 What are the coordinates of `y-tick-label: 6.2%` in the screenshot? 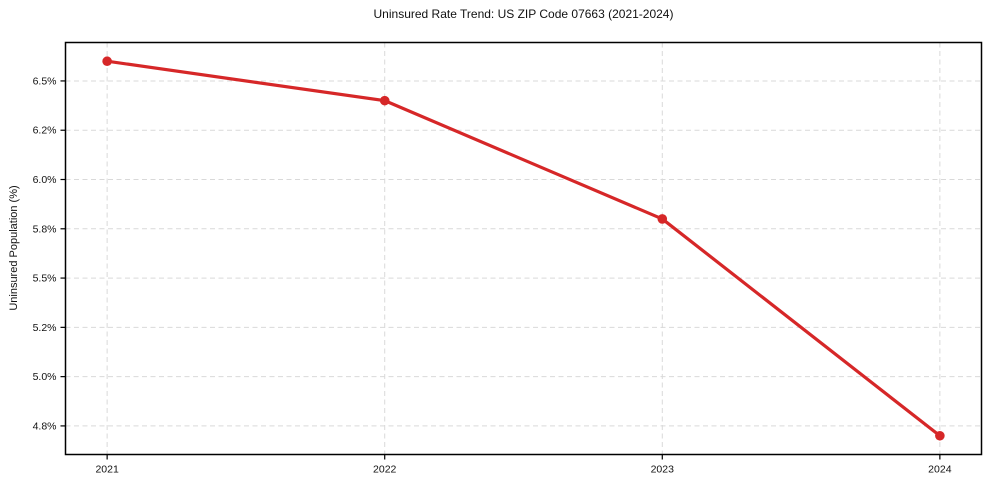 It's located at (45, 131).